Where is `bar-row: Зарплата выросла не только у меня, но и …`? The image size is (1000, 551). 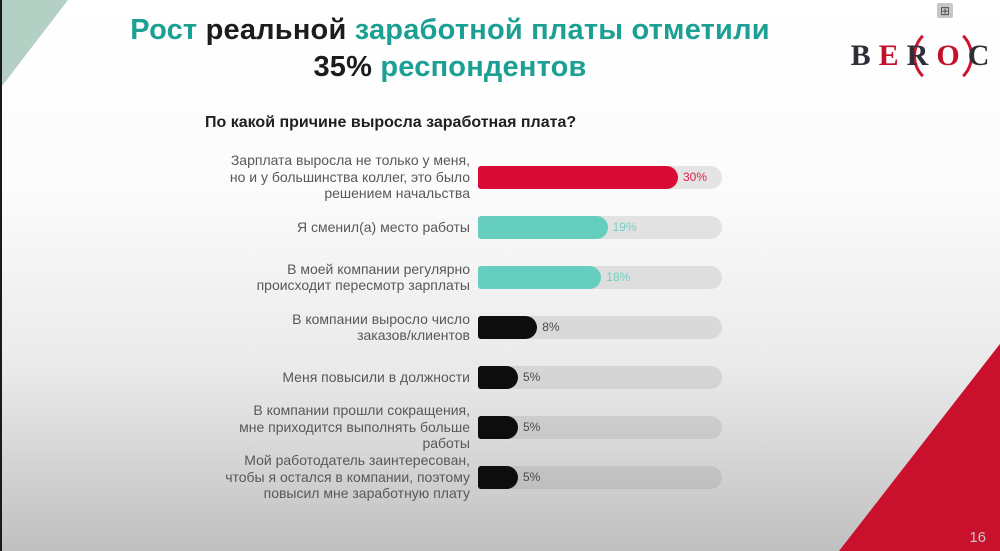 bar-row: Зарплата выросла не только у меня, но и … is located at coordinates (470, 177).